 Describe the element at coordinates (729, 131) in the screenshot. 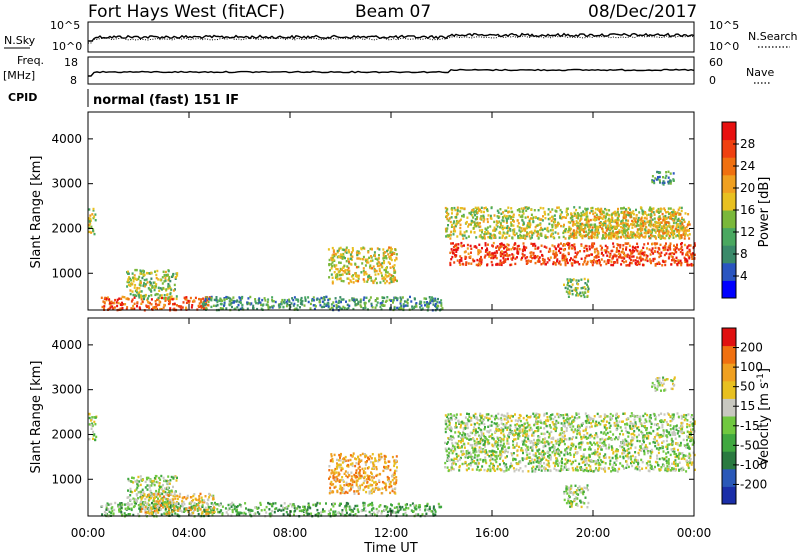

I see `colorbar-segment` at that location.